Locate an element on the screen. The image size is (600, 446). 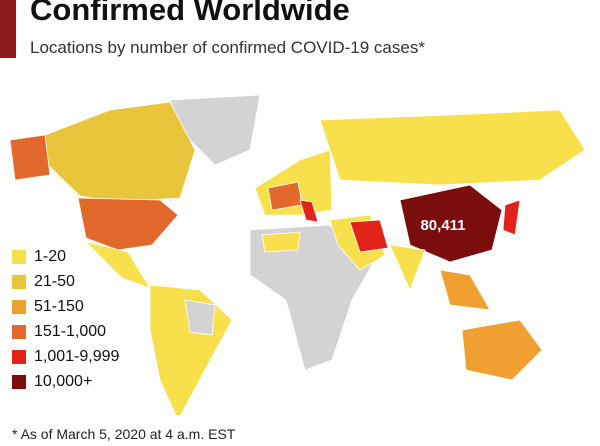
iran is located at coordinates (369, 236).